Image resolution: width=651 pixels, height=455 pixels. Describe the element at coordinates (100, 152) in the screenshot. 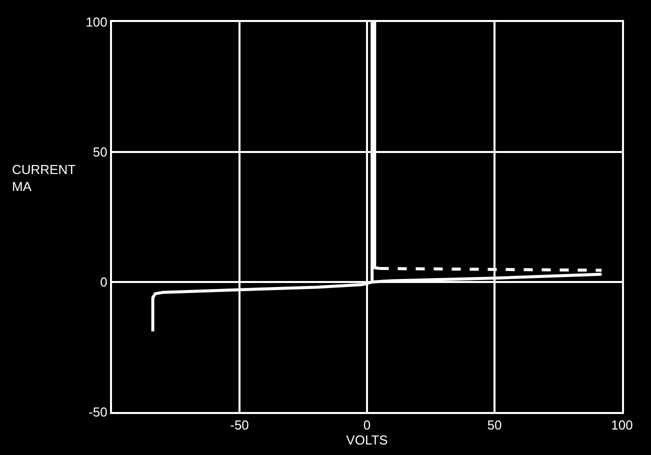

I see `y-tick-label: 50` at that location.